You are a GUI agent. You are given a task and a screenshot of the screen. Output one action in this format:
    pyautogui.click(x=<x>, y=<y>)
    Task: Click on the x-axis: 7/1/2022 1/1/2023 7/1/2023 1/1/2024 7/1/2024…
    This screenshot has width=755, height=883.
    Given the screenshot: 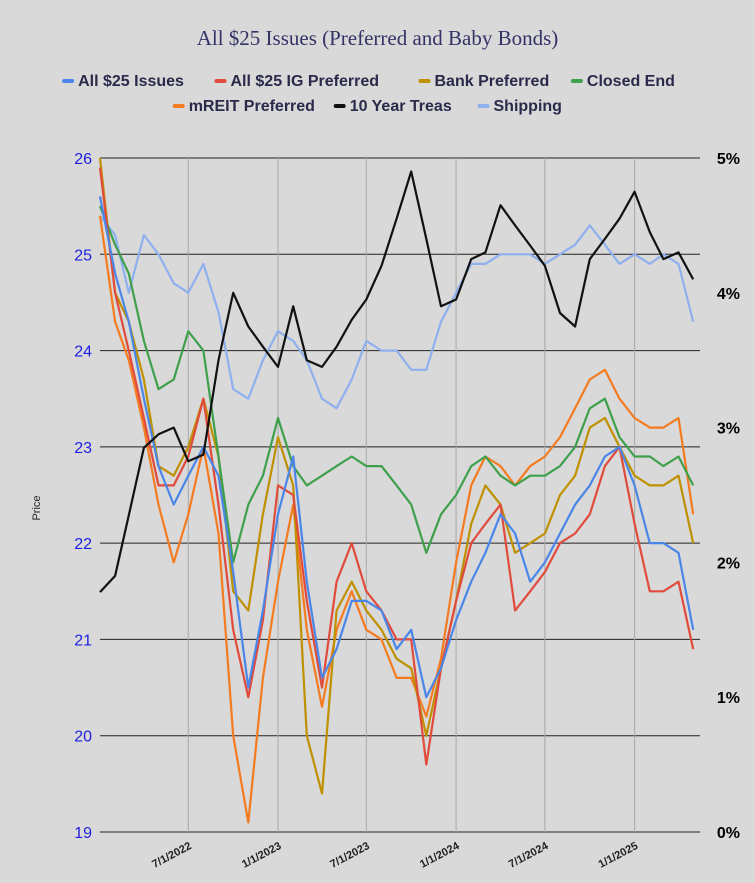 What is the action you would take?
    pyautogui.click(x=395, y=855)
    